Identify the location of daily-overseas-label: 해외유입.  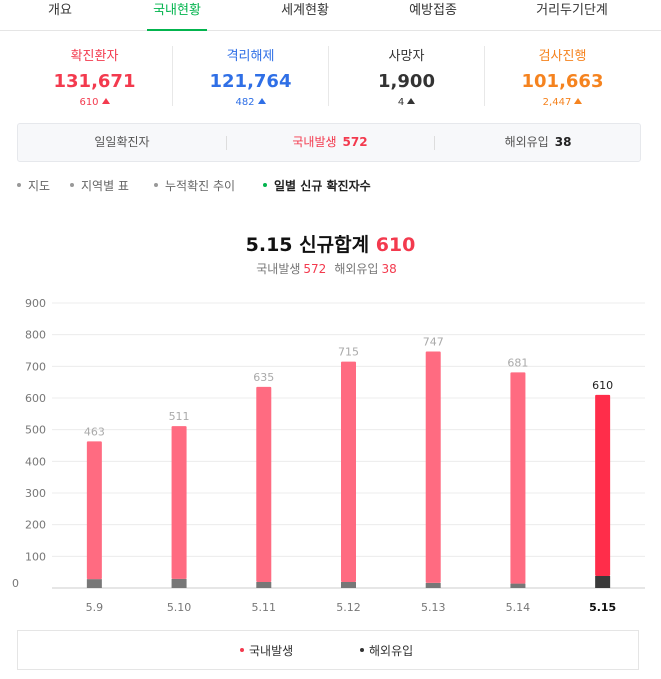
(526, 142).